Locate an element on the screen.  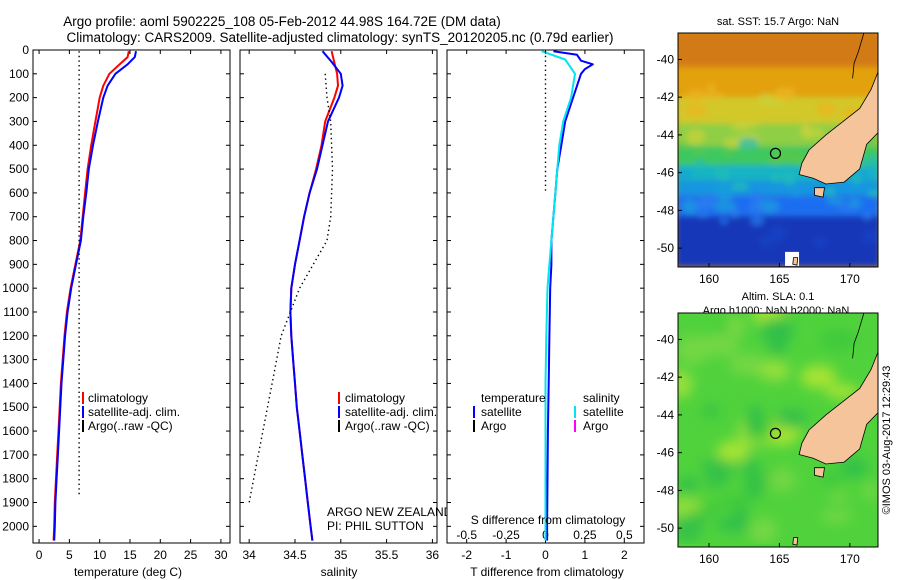
x-tick-label: 34 is located at coordinates (249, 555).